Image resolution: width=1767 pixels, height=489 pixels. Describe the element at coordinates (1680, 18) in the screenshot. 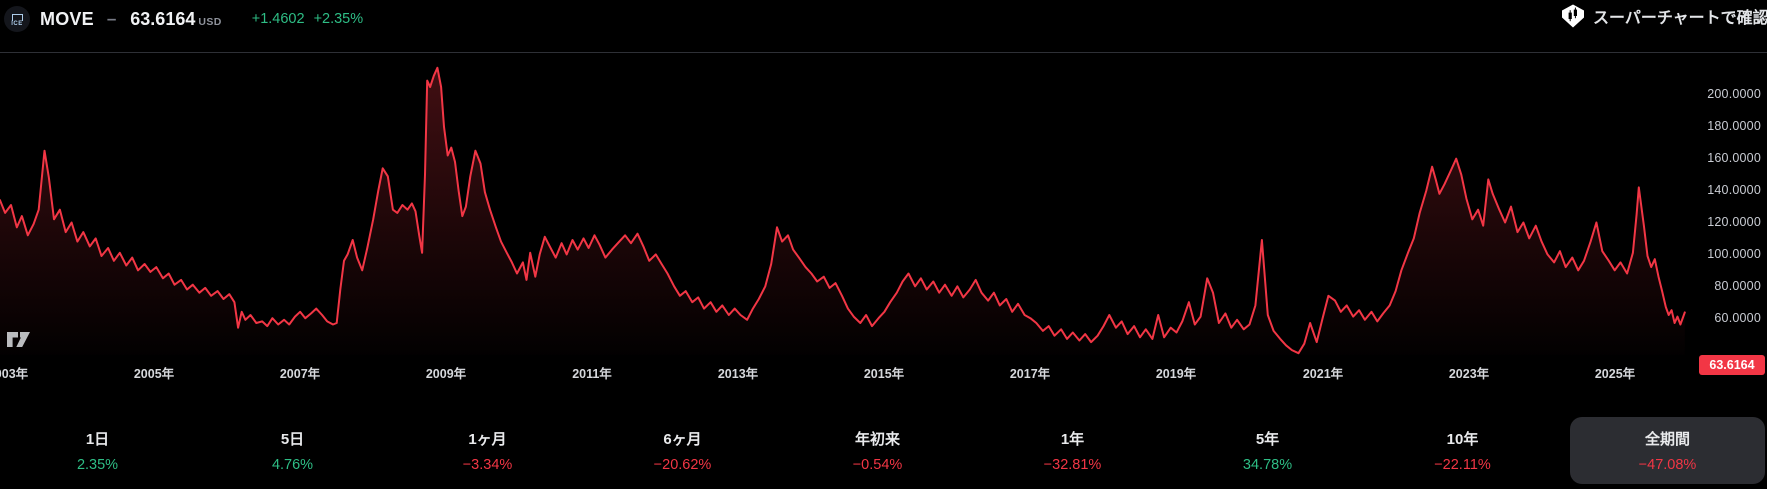

I see `superchart-link-label: スーパーチャートで確認` at that location.